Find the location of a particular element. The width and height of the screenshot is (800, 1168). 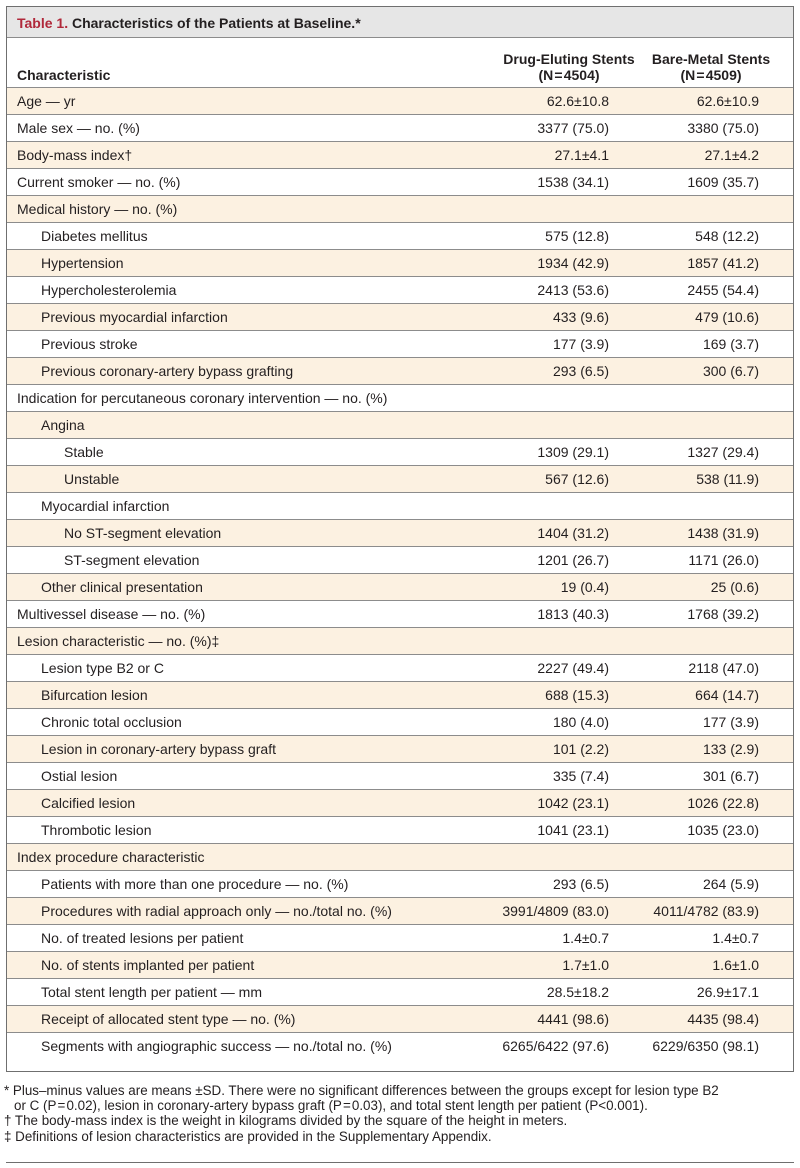

row-label: Ostial lesion is located at coordinates (79, 776).